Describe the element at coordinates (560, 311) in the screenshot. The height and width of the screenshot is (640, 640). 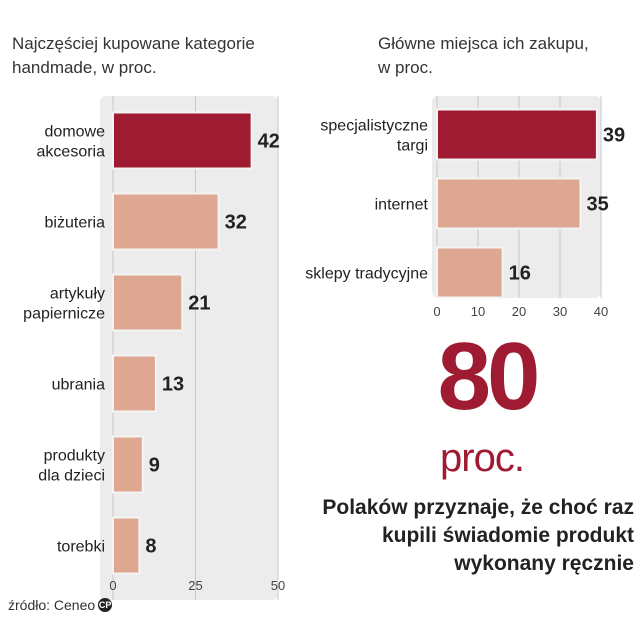
I see `right-tick-label: 30` at that location.